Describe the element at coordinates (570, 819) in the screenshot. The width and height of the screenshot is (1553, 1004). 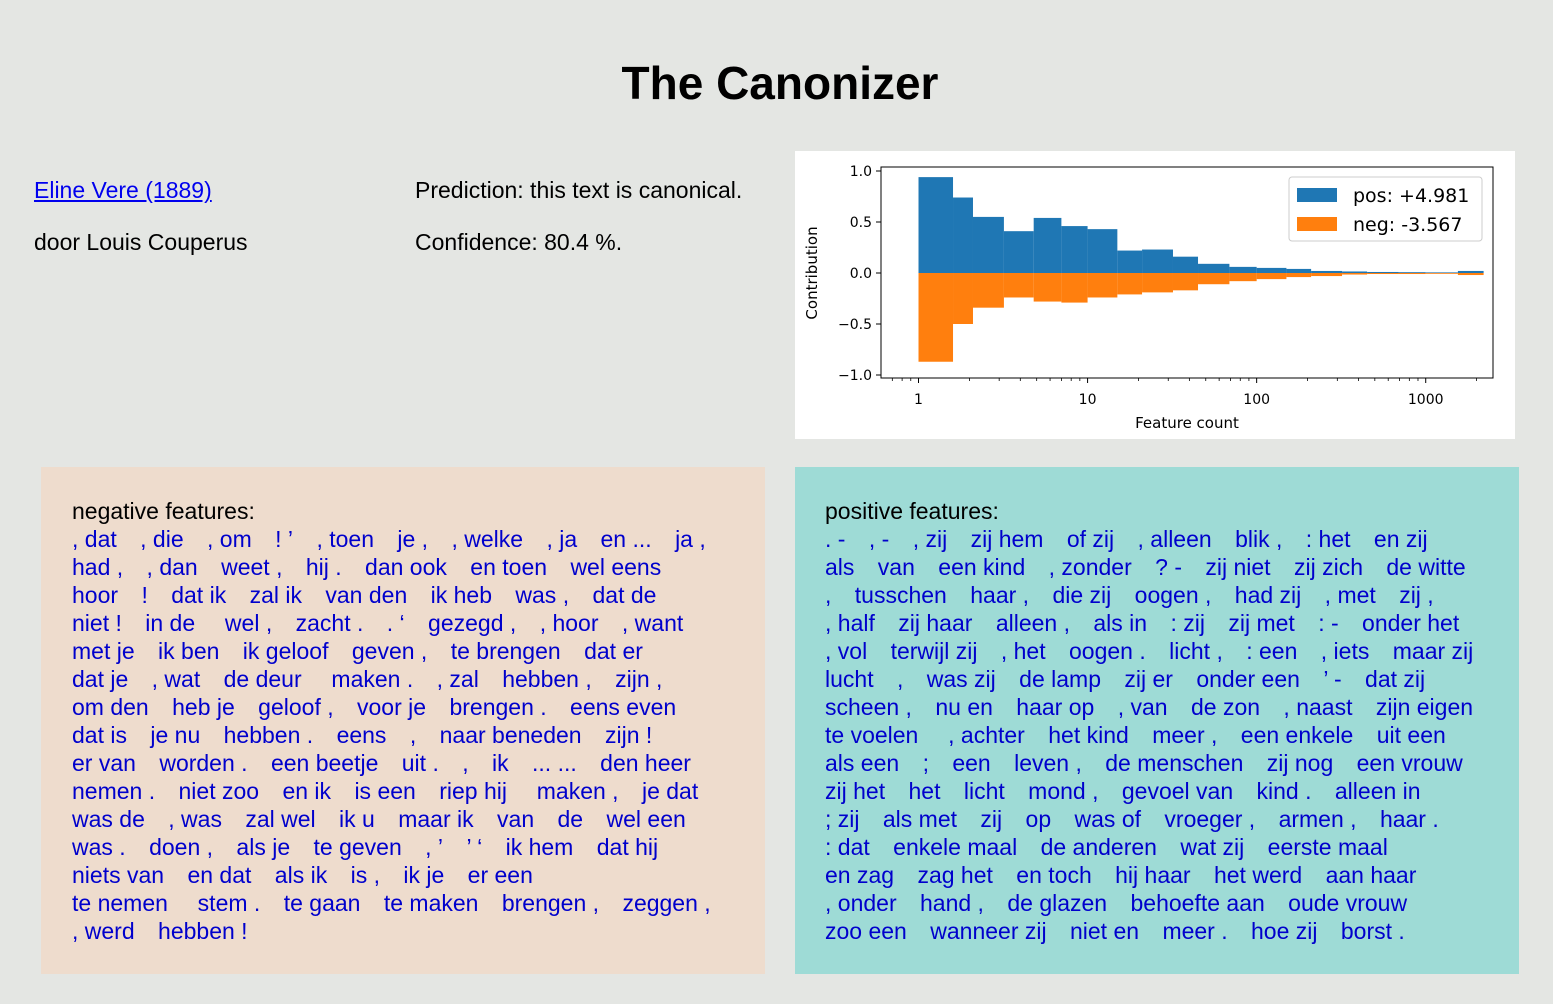
I see `negative-feature: de` at that location.